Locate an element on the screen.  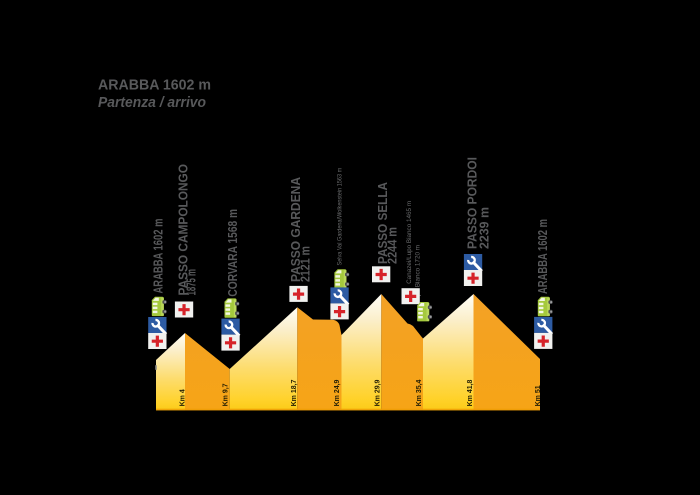
svg-text: Km 9,7 is located at coordinates (225, 394).